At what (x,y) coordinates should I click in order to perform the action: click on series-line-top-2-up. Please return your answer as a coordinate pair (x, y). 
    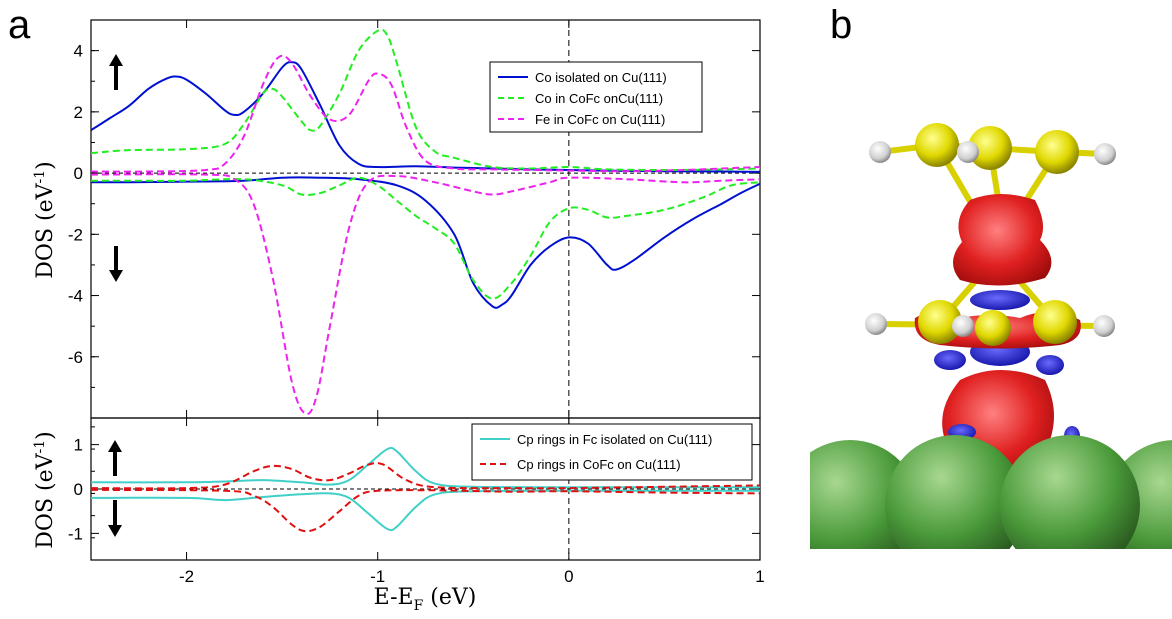
    Looking at the image, I should click on (425, 113).